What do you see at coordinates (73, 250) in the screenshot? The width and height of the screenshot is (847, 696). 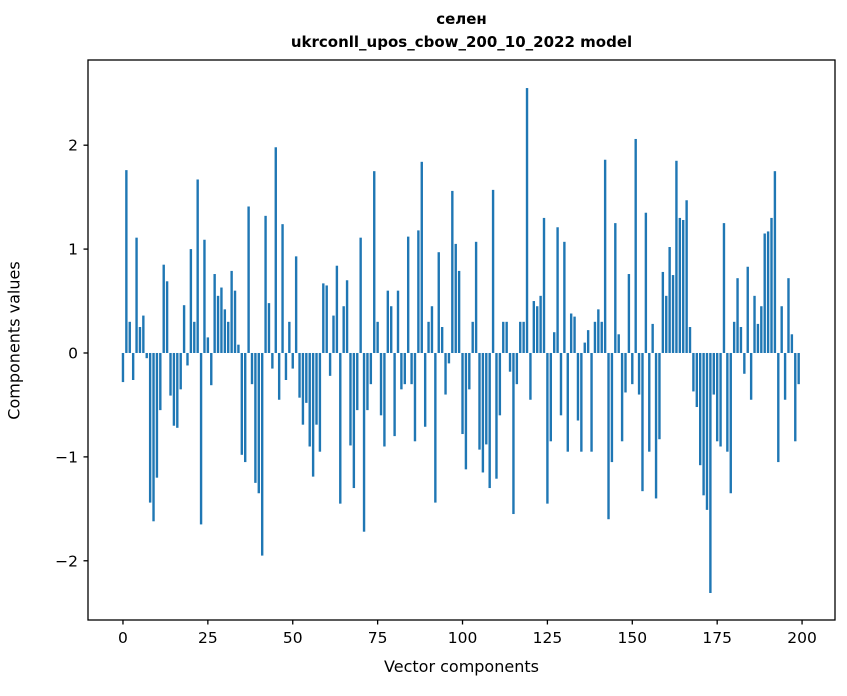 I see `y-tick-label: 1` at bounding box center [73, 250].